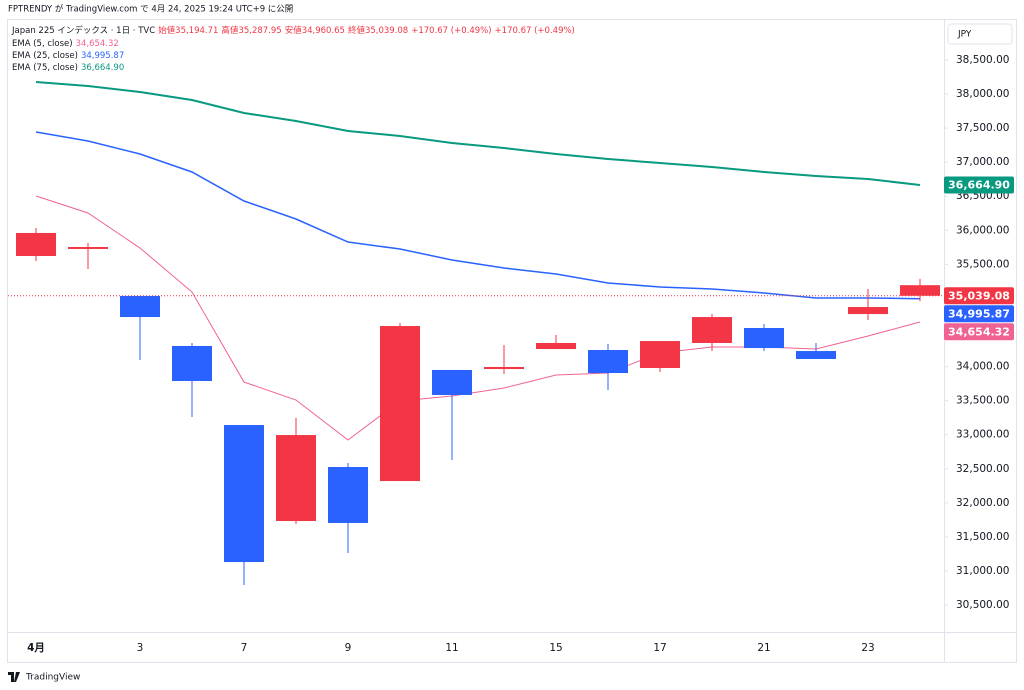  Describe the element at coordinates (867, 648) in the screenshot. I see `x-tick-label: 23` at that location.